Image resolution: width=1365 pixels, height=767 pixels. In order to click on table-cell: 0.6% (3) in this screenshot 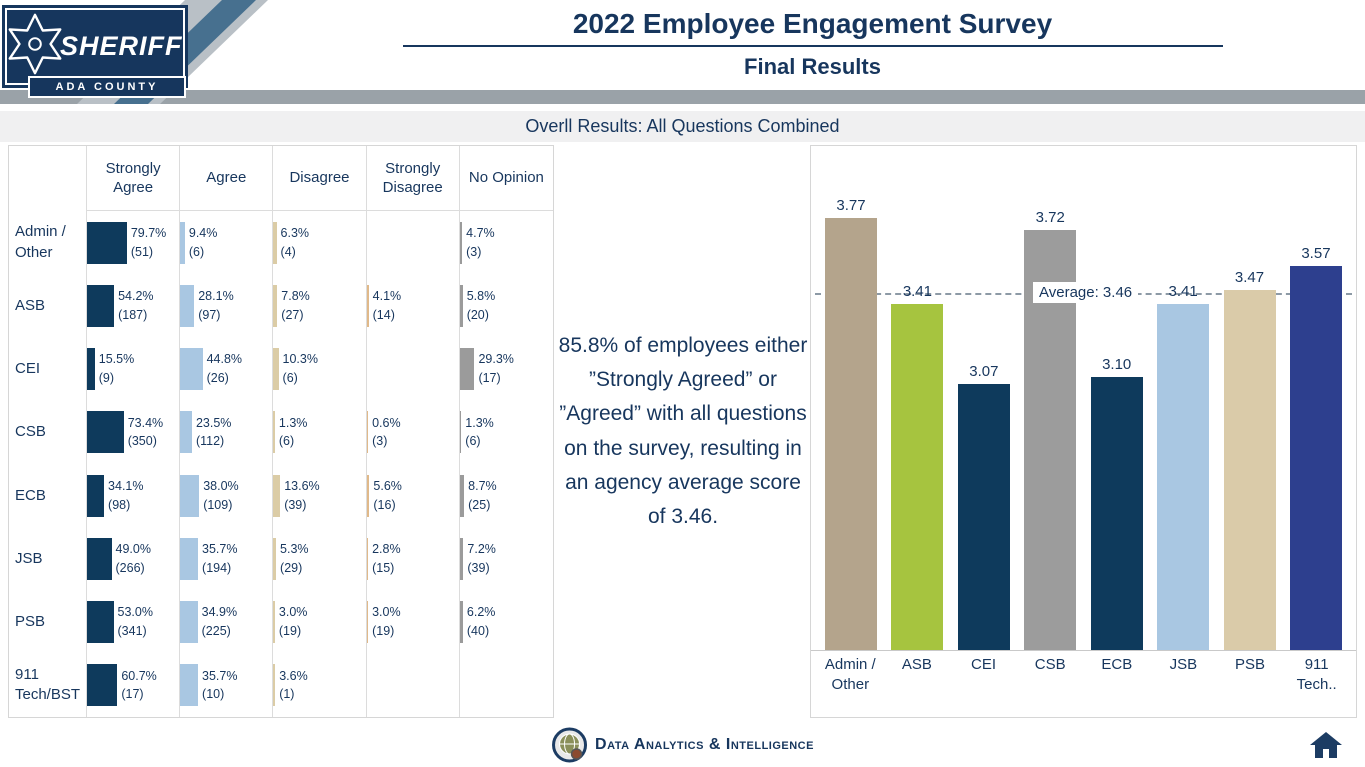, I will do `click(413, 432)`.